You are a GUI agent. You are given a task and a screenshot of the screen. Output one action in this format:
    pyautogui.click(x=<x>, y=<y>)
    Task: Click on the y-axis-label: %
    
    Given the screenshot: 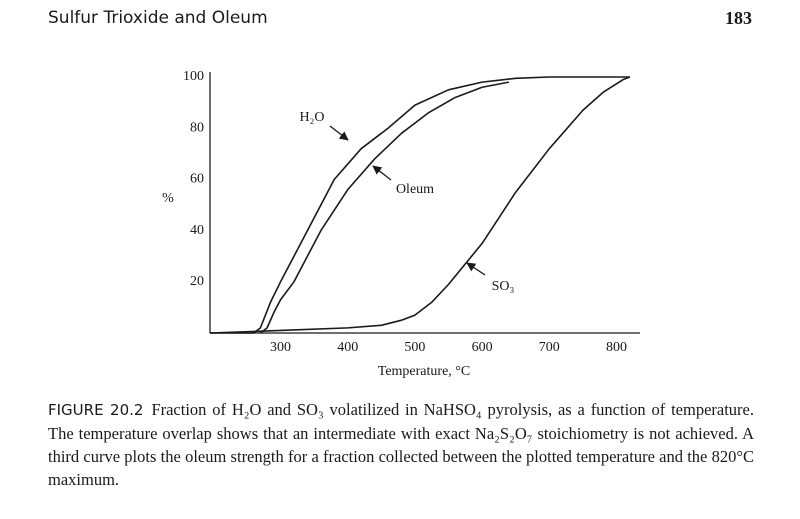 What is the action you would take?
    pyautogui.click(x=168, y=198)
    